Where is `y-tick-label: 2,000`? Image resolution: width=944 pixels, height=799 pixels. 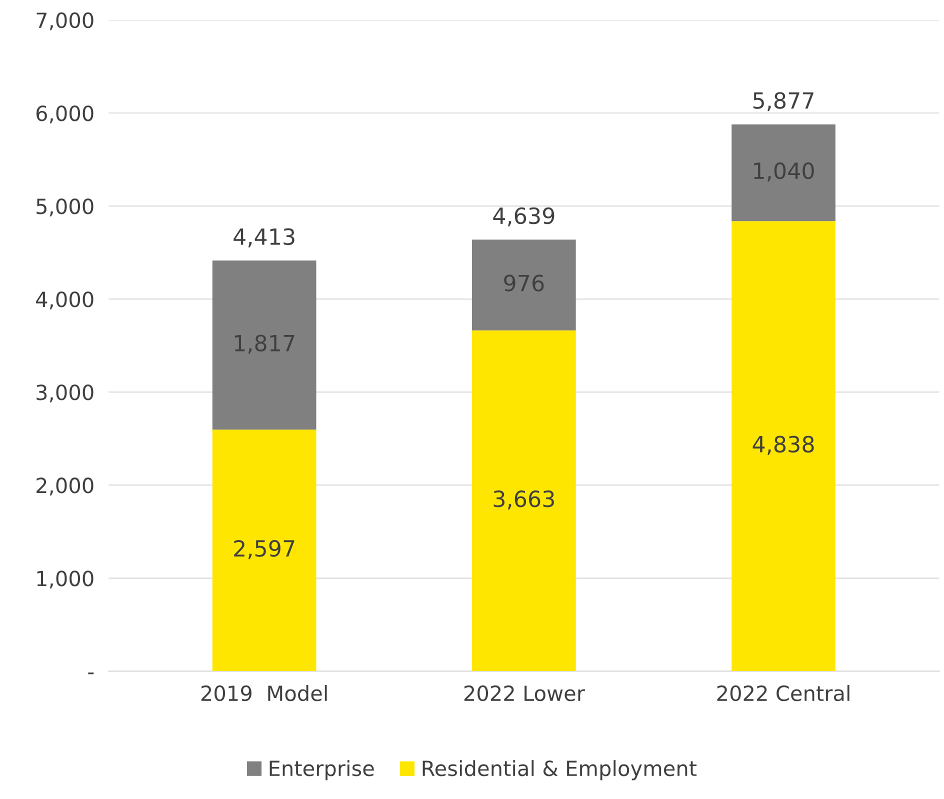
y-tick-label: 2,000 is located at coordinates (65, 487).